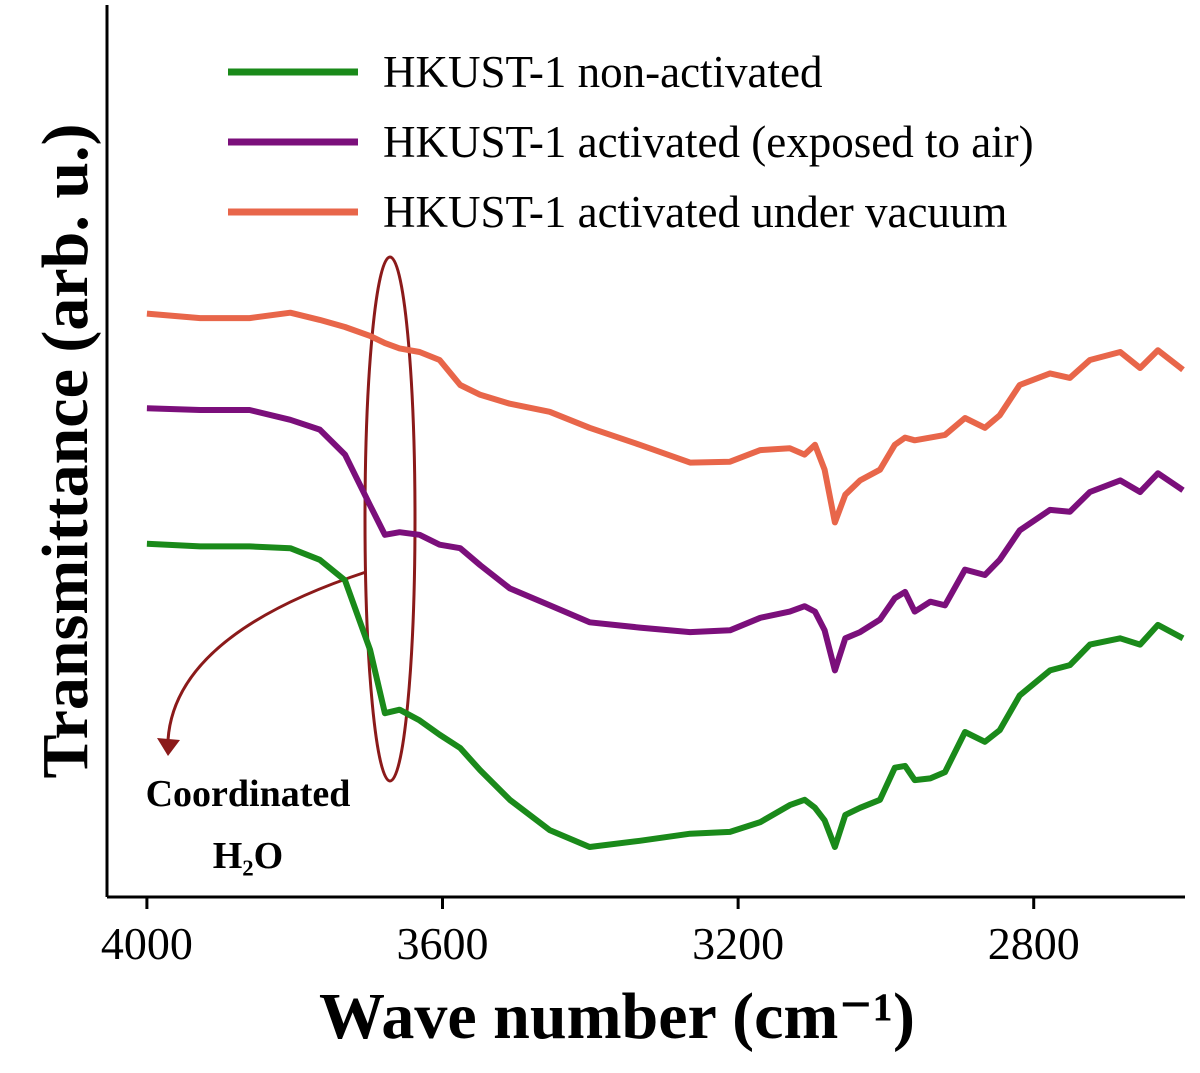 Image resolution: width=1200 pixels, height=1073 pixels. What do you see at coordinates (248, 794) in the screenshot?
I see `annotation-text: Coordinated` at bounding box center [248, 794].